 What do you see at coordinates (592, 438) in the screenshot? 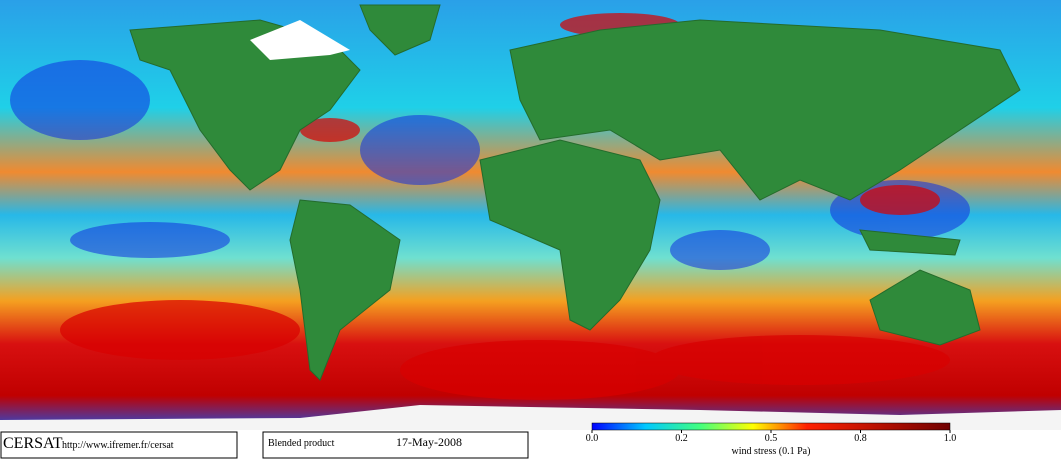
I see `colorbar-tick-label: 0.0` at bounding box center [592, 438].